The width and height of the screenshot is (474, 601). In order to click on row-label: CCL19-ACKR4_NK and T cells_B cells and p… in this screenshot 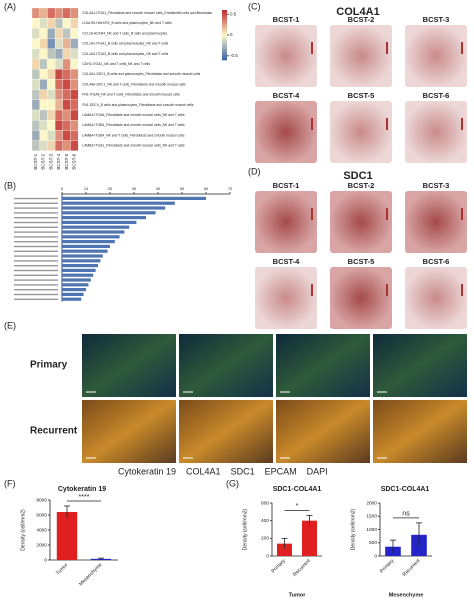, I will do `click(124, 33)`.